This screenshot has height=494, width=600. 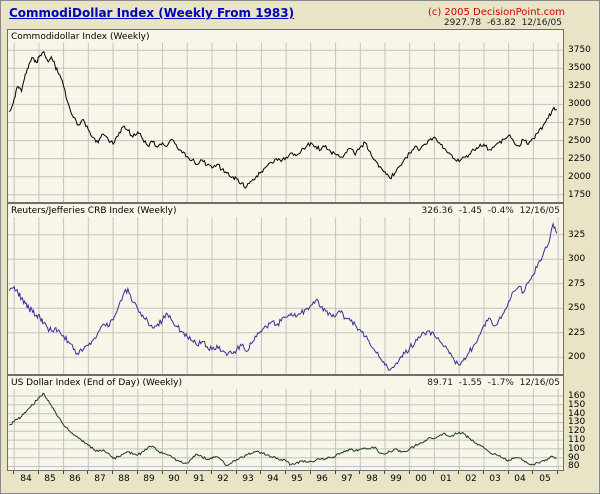 What do you see at coordinates (577, 413) in the screenshot?
I see `y-tick-label: 140` at bounding box center [577, 413].